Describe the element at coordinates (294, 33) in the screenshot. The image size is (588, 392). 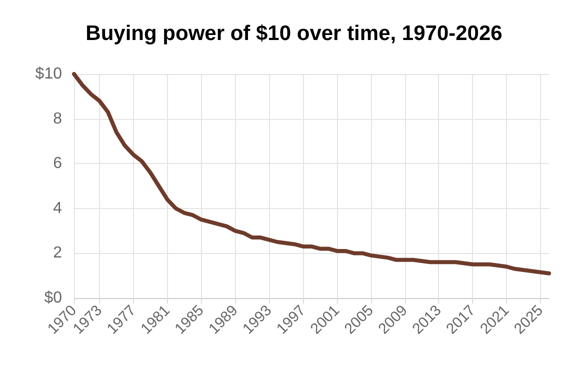
I see `chart-title: Buying power of $10 over time, 1970-2026` at that location.